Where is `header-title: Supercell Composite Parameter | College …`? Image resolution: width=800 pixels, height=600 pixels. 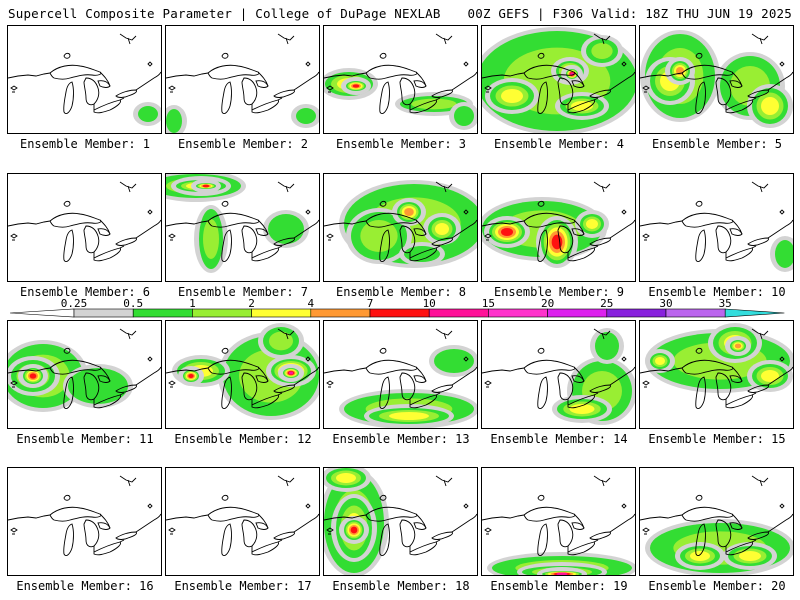
header-title: Supercell Composite Parameter | College … is located at coordinates (224, 13).